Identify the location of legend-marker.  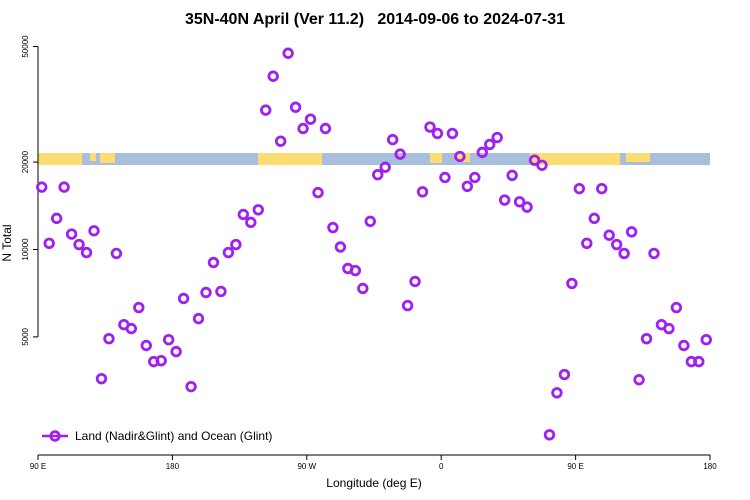
(55, 436).